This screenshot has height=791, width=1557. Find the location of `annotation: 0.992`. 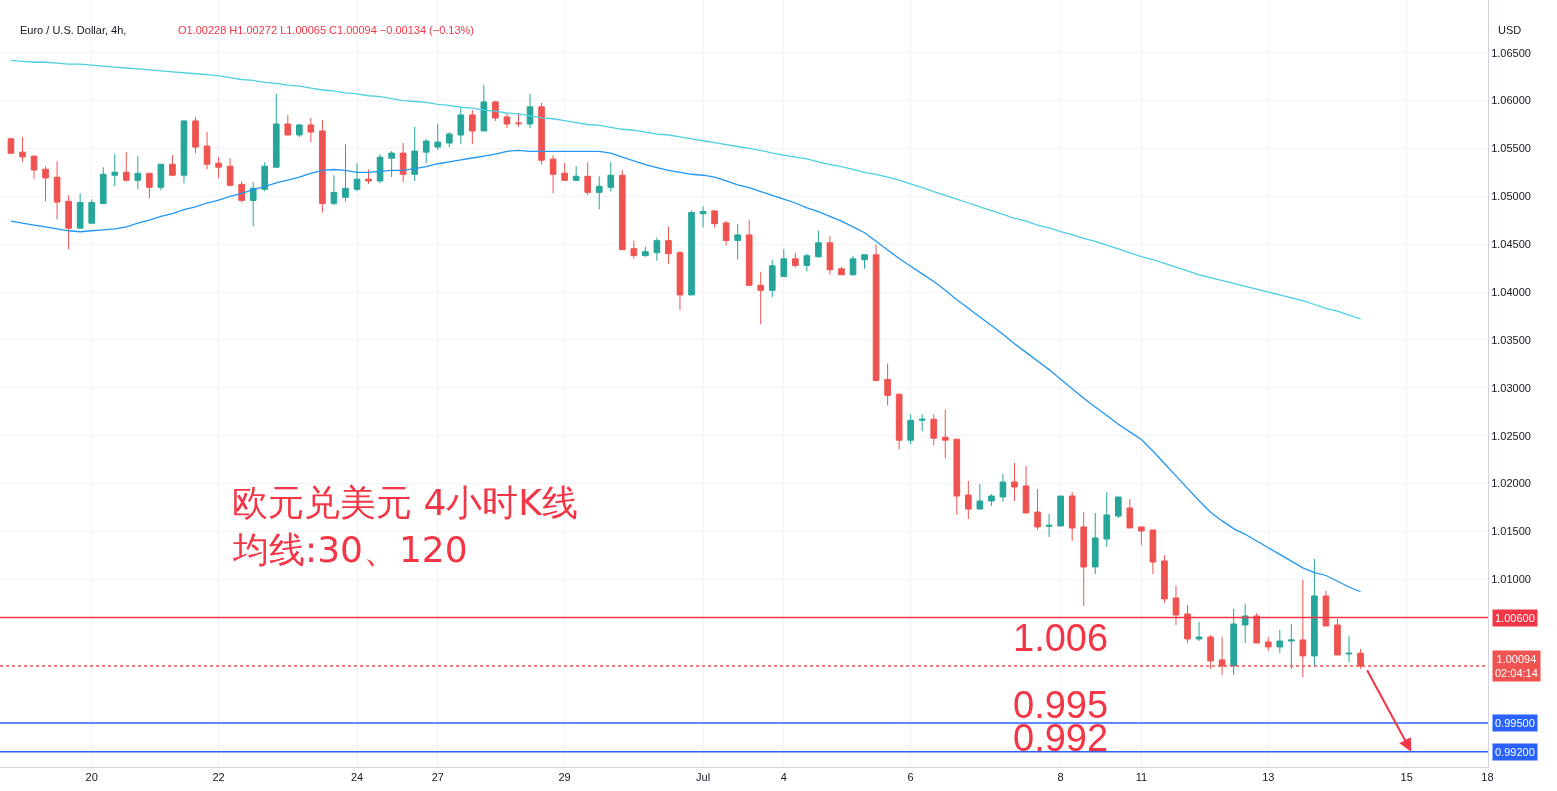

annotation: 0.992 is located at coordinates (1061, 738).